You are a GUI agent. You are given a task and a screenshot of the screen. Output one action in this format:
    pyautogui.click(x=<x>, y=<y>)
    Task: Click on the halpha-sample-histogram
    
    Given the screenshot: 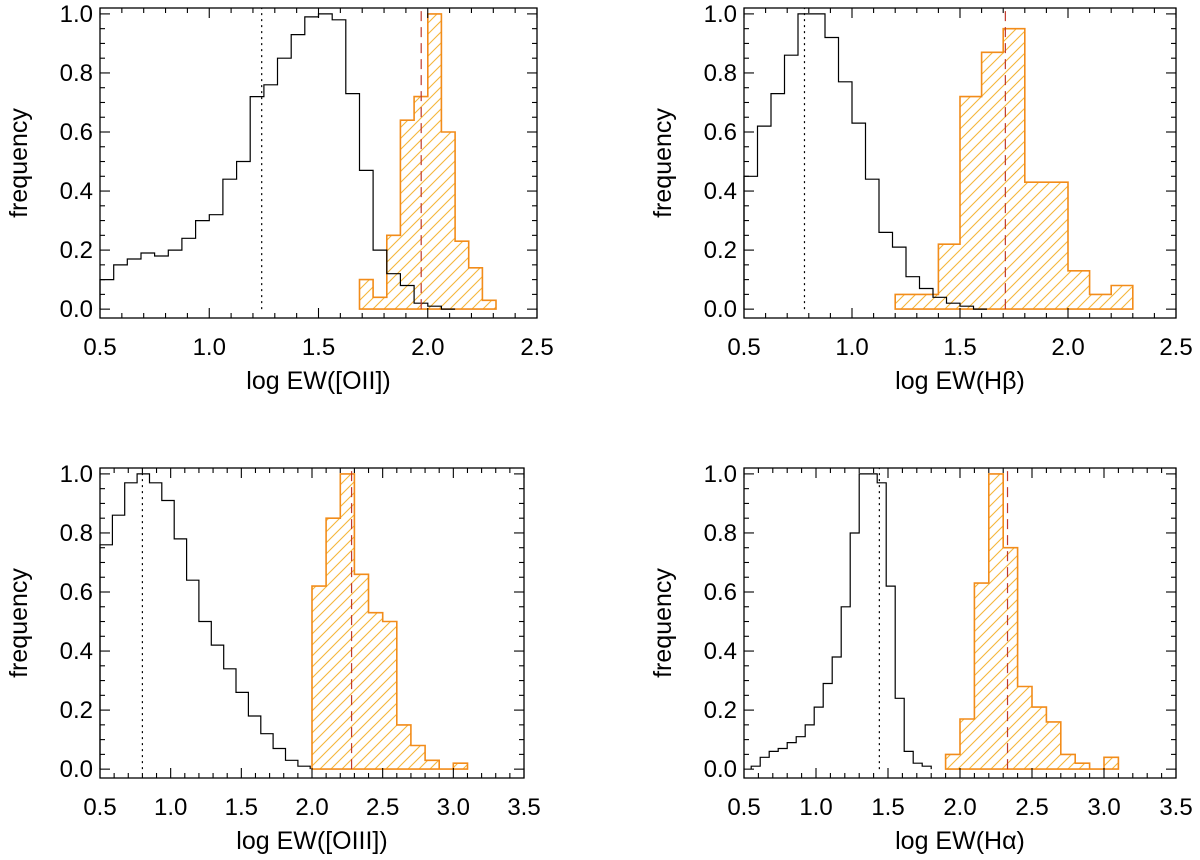 What is the action you would take?
    pyautogui.click(x=1032, y=621)
    